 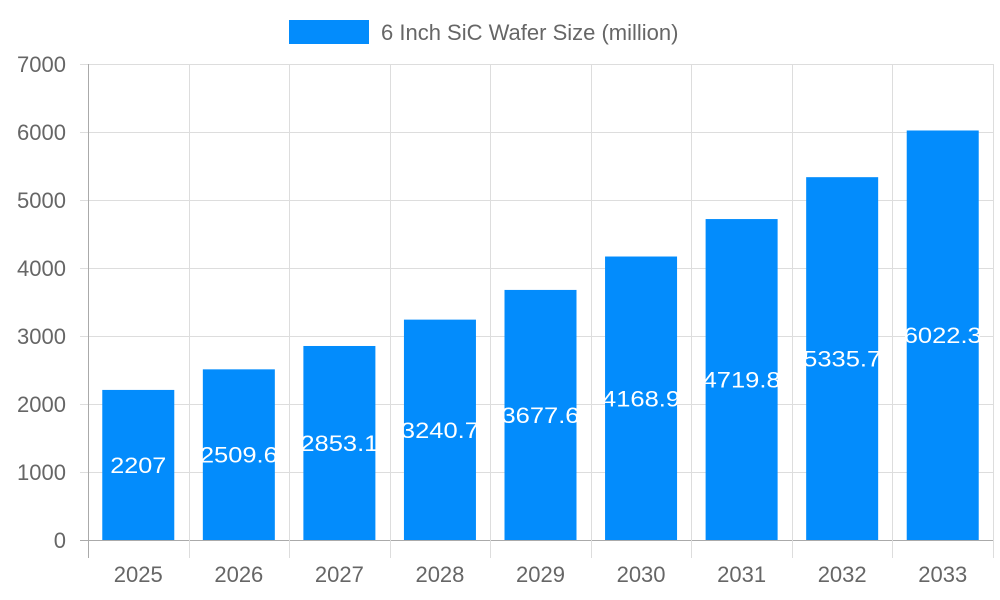 I want to click on data-label: 6022.3, so click(x=943, y=335).